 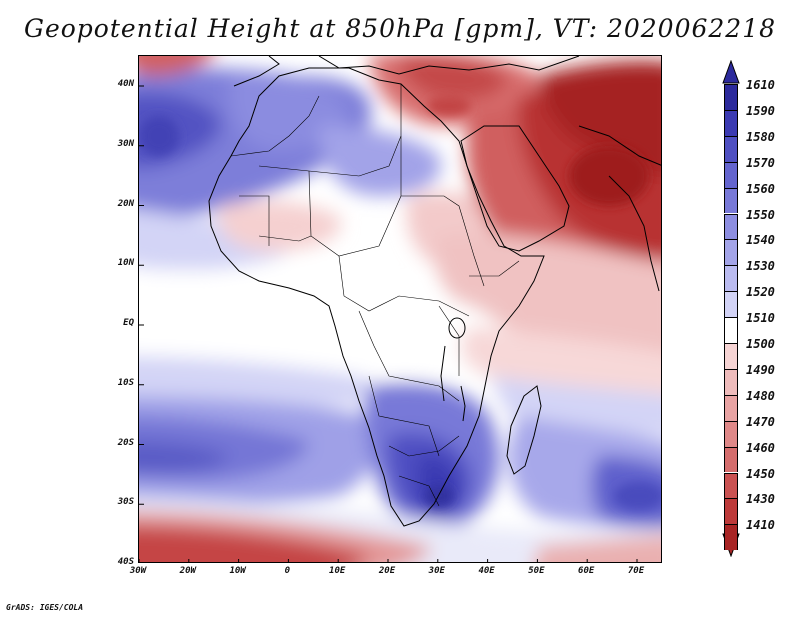 What do you see at coordinates (760, 188) in the screenshot?
I see `colorbar-label: 1560` at bounding box center [760, 188].